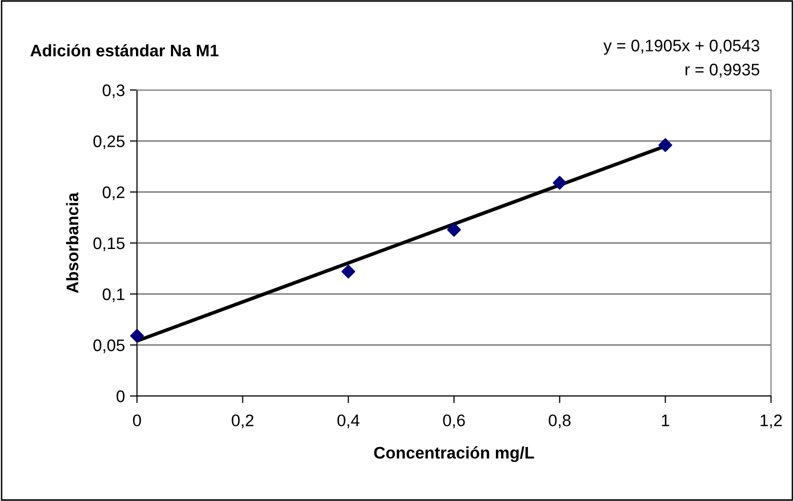 This screenshot has width=794, height=501. What do you see at coordinates (454, 421) in the screenshot?
I see `x-tick-label: 0,6` at bounding box center [454, 421].